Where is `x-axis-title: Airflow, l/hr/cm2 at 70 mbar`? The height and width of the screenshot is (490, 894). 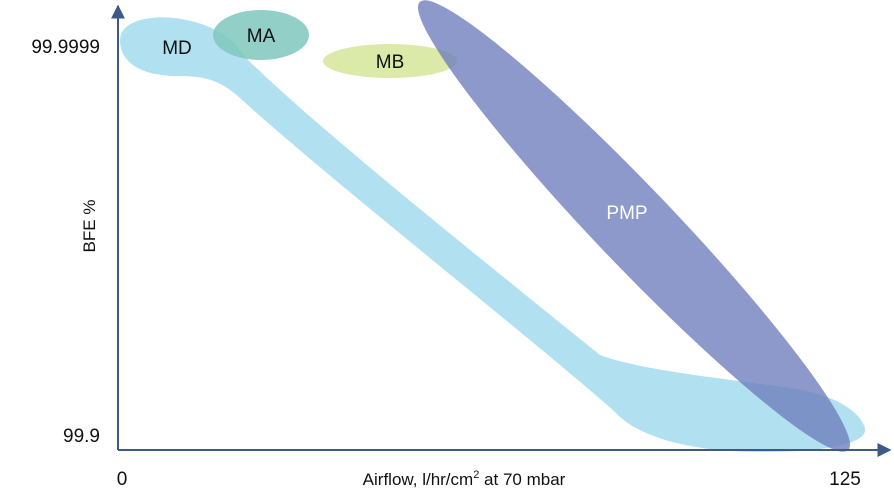
x-axis-title: Airflow, l/hr/cm2 at 70 mbar is located at coordinates (464, 479).